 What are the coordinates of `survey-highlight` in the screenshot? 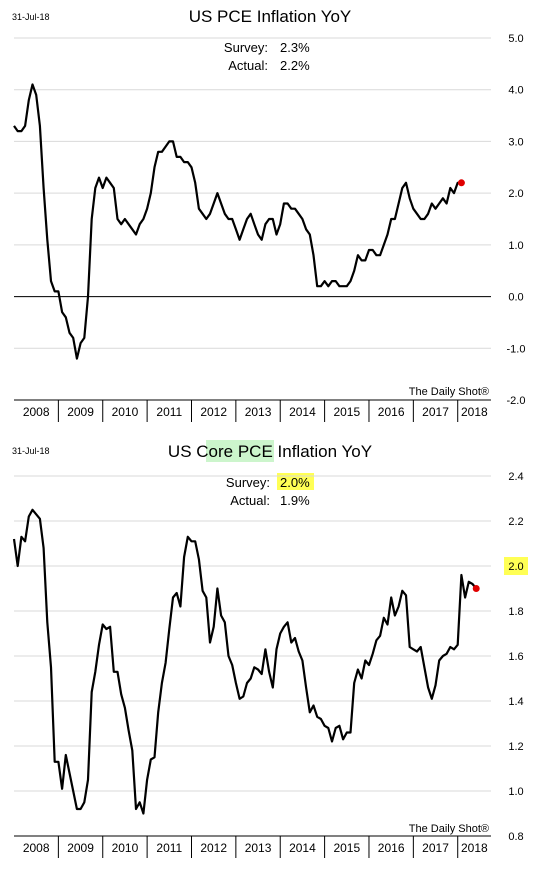 It's located at (295, 481).